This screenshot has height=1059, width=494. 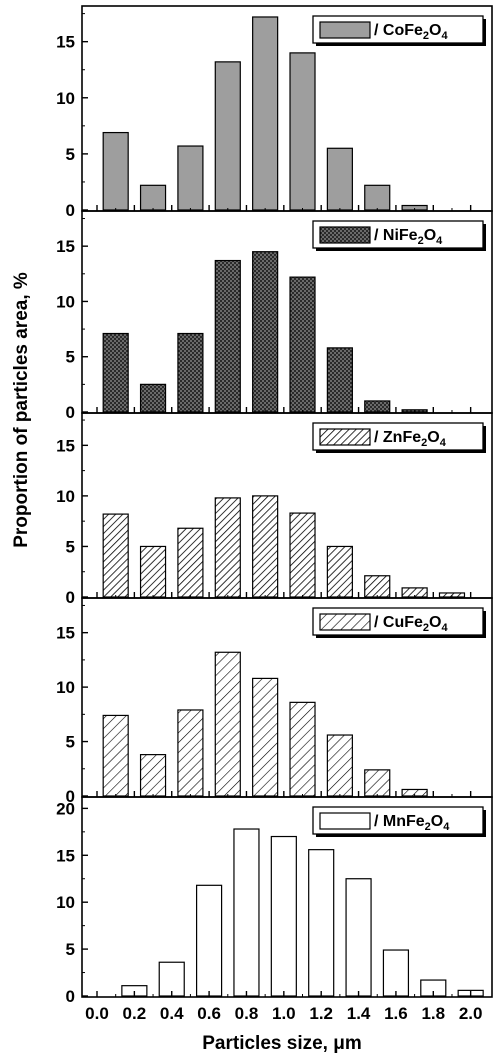 What do you see at coordinates (21, 410) in the screenshot?
I see `y-axis-title: Proportion of particles area, %` at bounding box center [21, 410].